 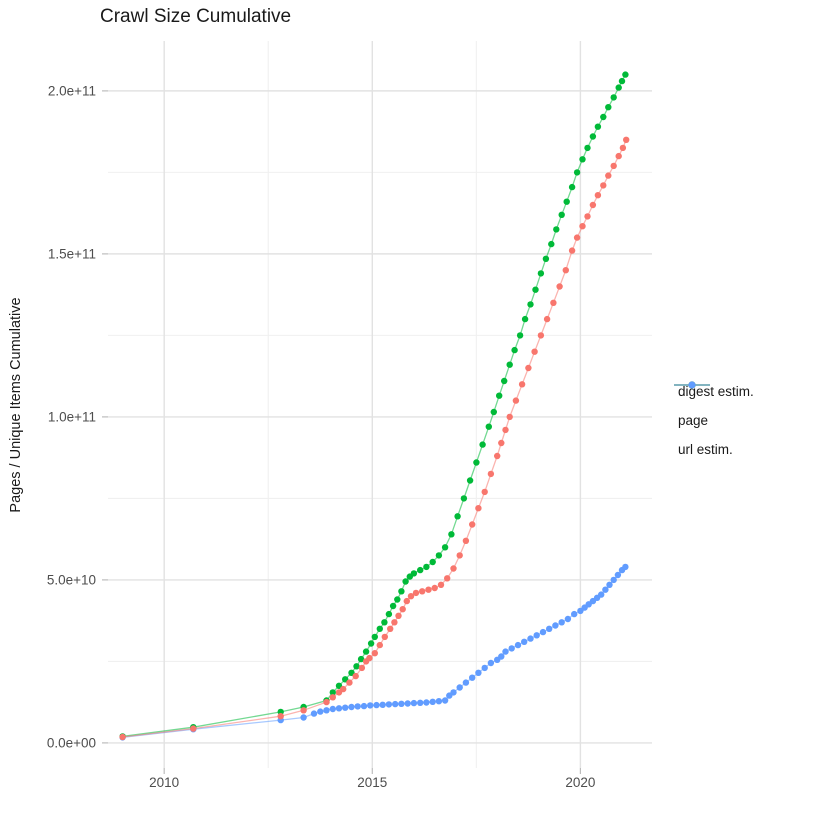 What do you see at coordinates (164, 782) in the screenshot?
I see `x-tick-label: 2010` at bounding box center [164, 782].